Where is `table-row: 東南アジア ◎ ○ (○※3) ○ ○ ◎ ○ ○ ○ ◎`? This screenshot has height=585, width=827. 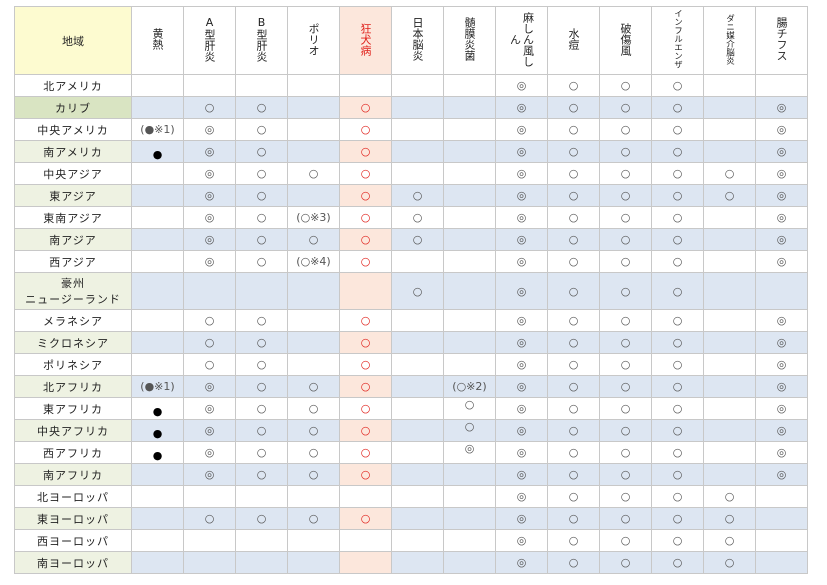
table-row: 東南アジア ◎ ○ (○※3) ○ ○ ◎ ○ ○ ○ ◎ is located at coordinates (411, 217).